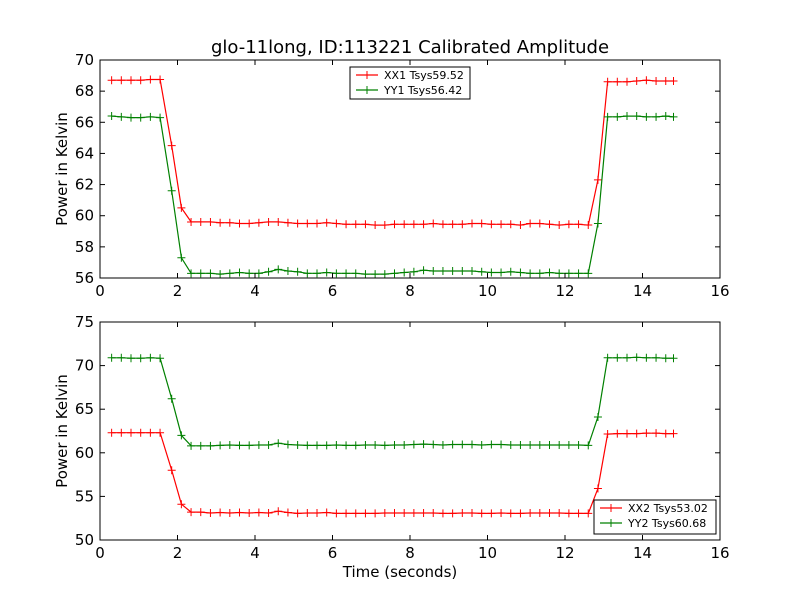 This screenshot has height=600, width=800. I want to click on legend-swatch-marker, so click(611, 508).